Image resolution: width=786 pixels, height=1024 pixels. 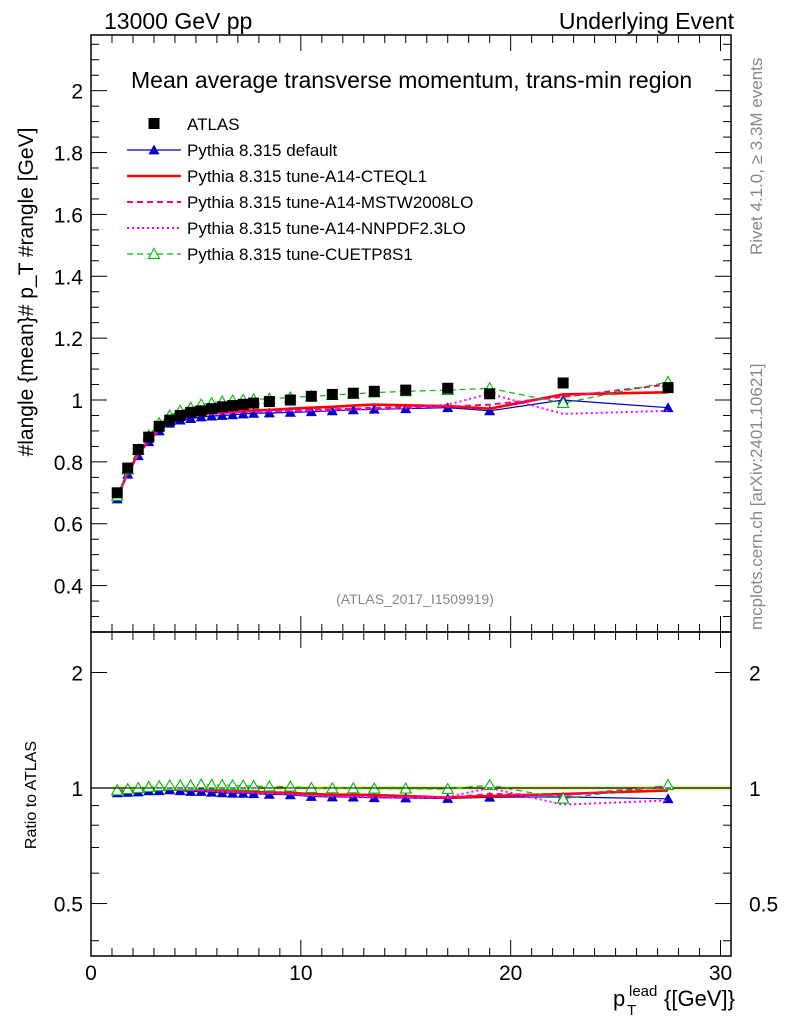 I want to click on main-series-group, so click(x=392, y=439).